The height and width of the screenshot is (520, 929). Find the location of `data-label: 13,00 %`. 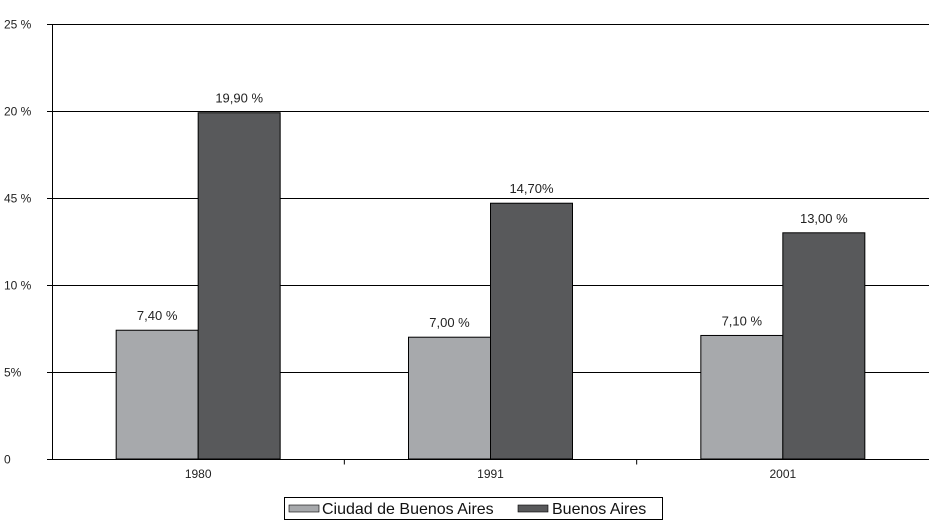

data-label: 13,00 % is located at coordinates (824, 218).